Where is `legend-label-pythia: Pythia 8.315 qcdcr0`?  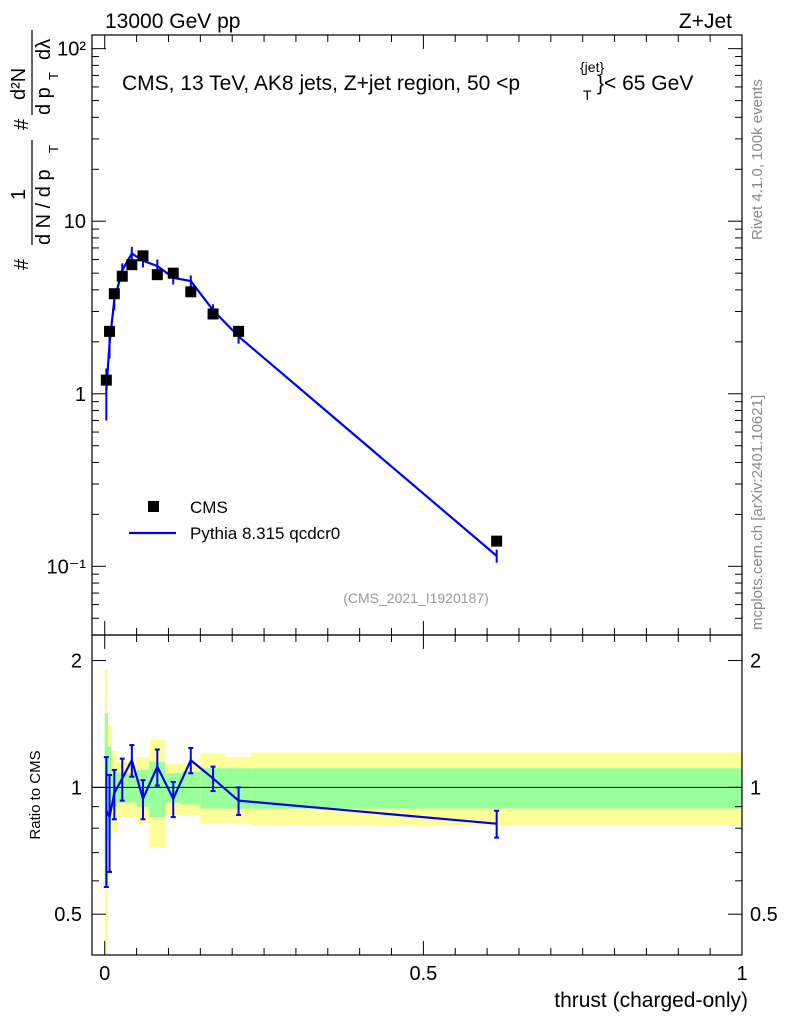 legend-label-pythia: Pythia 8.315 qcdcr0 is located at coordinates (265, 533).